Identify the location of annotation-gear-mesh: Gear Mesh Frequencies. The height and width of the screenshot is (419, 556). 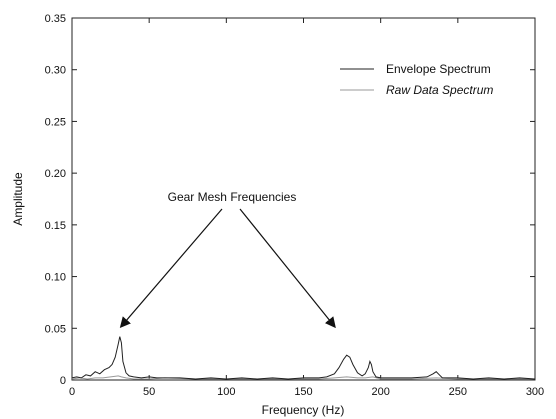
(232, 197).